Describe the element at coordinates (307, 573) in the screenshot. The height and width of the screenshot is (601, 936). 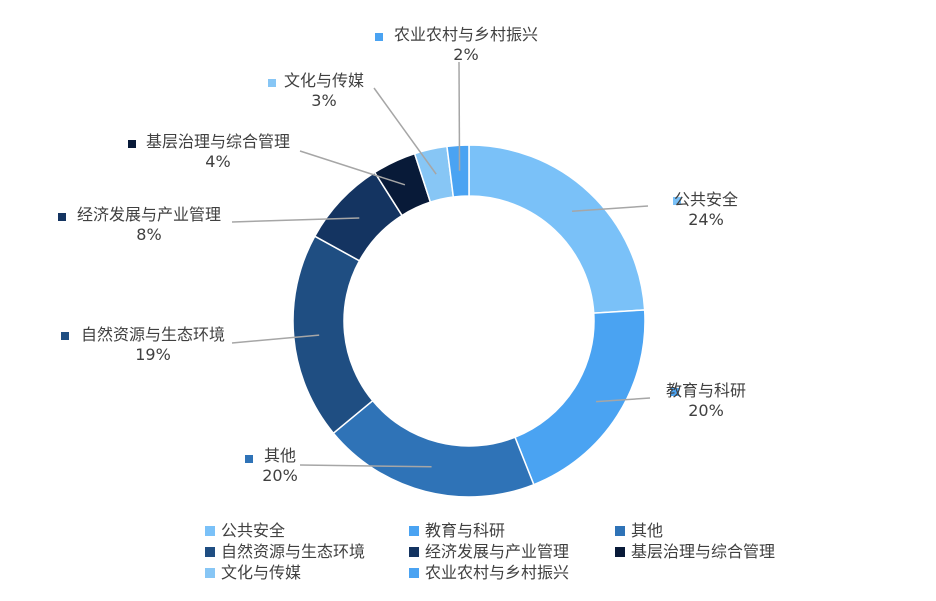
I see `legend-item-7: 文化与传媒` at that location.